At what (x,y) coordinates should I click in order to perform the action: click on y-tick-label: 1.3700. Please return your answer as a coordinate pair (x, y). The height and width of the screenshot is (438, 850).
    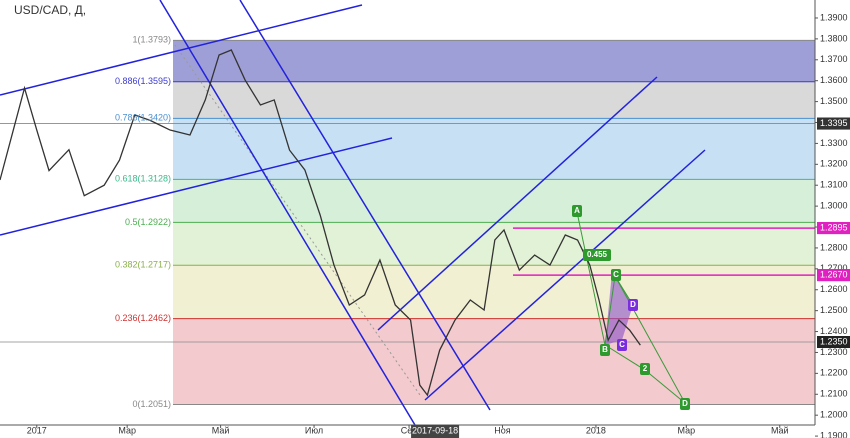
    Looking at the image, I should click on (834, 59).